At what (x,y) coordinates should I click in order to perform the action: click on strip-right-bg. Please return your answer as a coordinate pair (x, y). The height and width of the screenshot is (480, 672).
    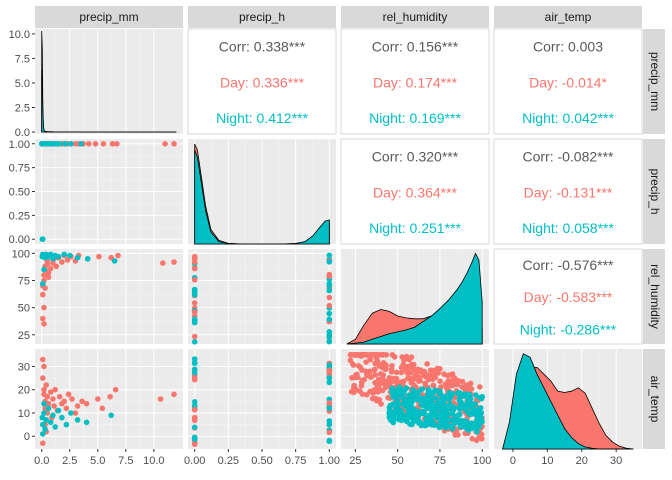
    Looking at the image, I should click on (654, 81).